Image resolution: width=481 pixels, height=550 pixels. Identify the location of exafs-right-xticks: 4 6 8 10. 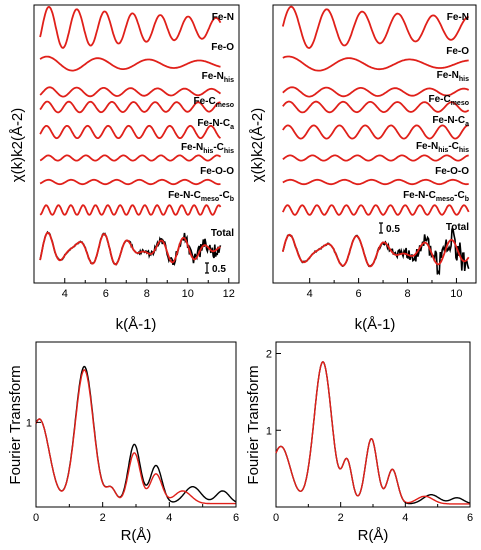
(385, 289).